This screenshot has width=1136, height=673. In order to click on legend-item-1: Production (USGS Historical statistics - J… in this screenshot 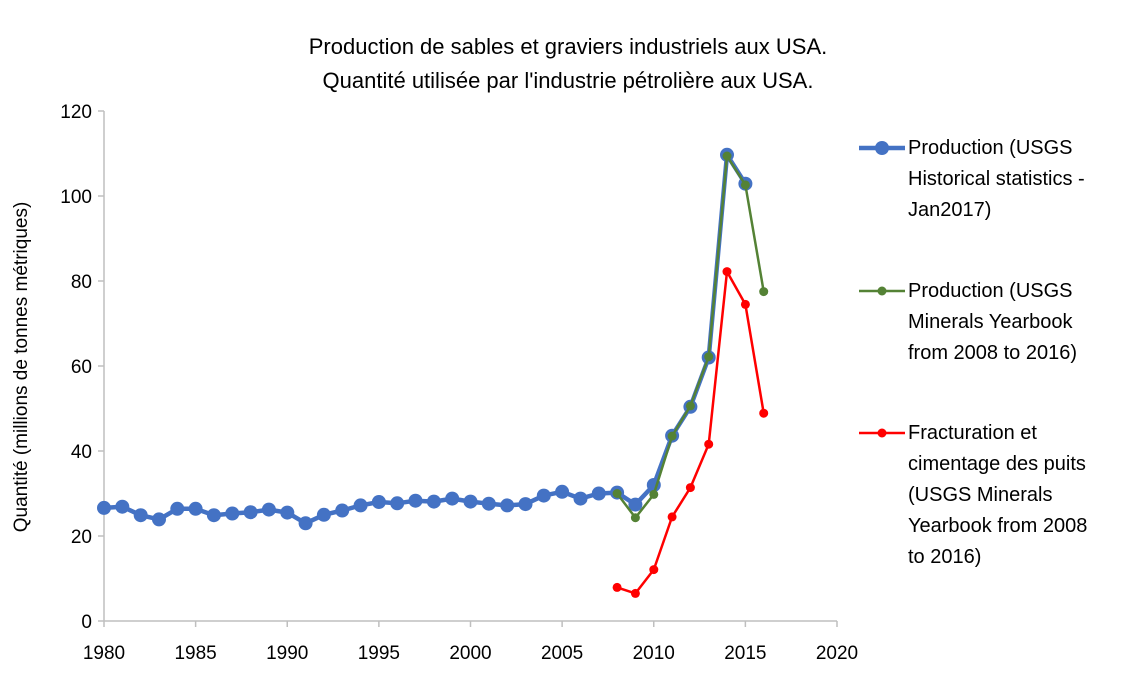, I will do `click(972, 179)`.